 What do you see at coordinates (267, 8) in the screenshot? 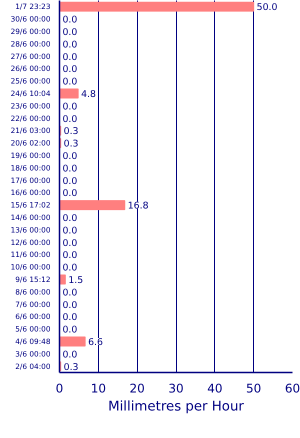
I see `data-label: 50.0` at bounding box center [267, 8].